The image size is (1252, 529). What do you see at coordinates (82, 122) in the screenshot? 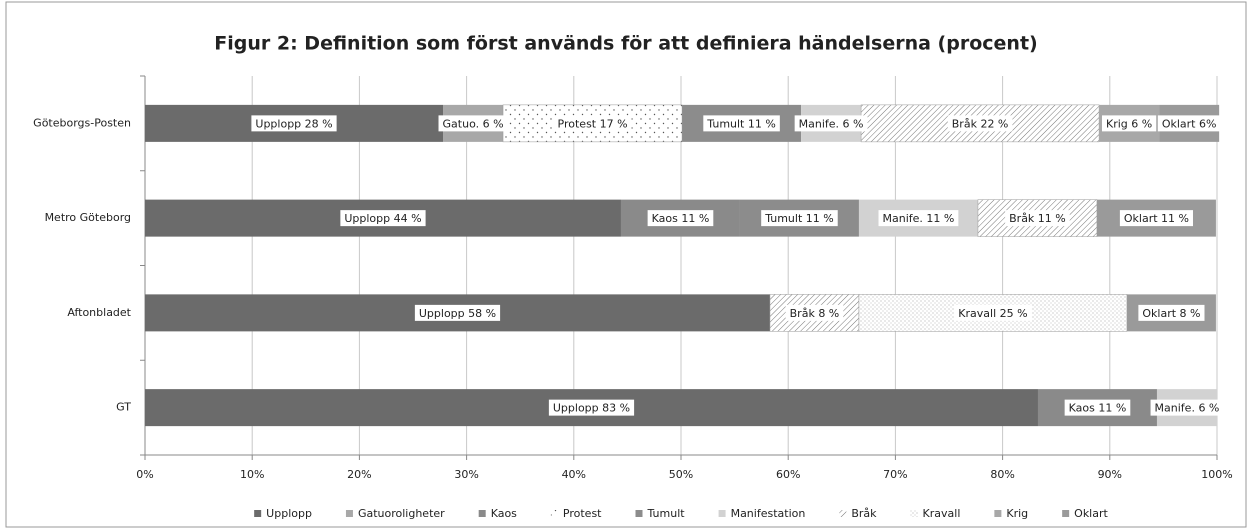
I see `y-tick-label: Göteborgs-Posten` at bounding box center [82, 122].